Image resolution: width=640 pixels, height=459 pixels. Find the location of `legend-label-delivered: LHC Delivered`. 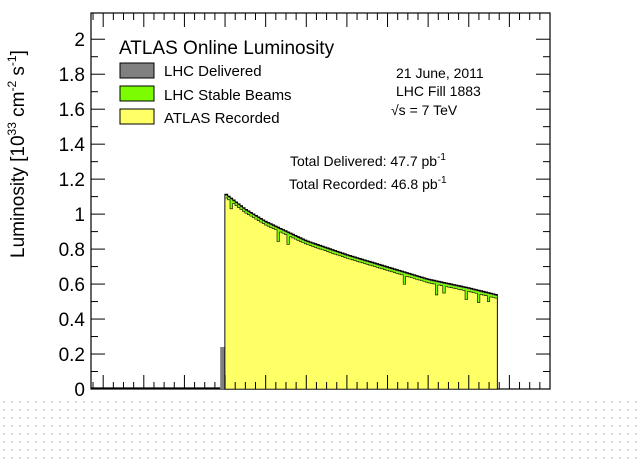

legend-label-delivered: LHC Delivered is located at coordinates (213, 71).